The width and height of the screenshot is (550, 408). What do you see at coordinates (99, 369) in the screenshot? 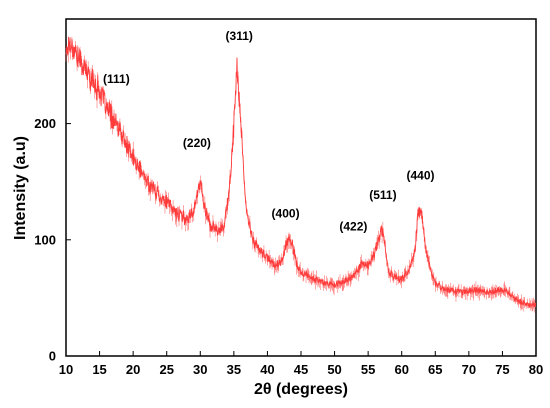
I see `x-tick-label: 15` at bounding box center [99, 369].